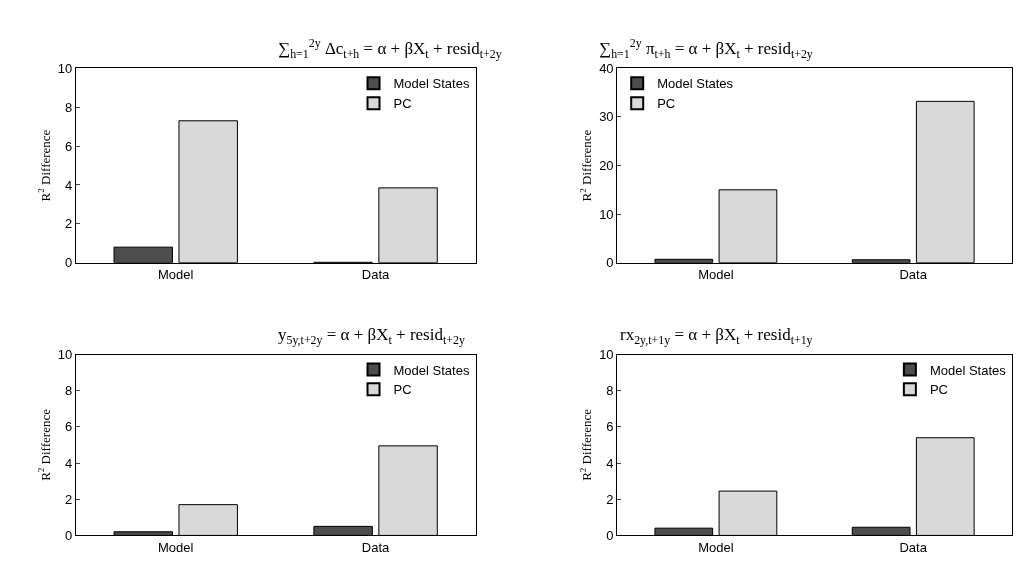 Image resolution: width=1032 pixels, height=575 pixels. Describe the element at coordinates (606, 166) in the screenshot. I see `y-tick-label: 20` at that location.